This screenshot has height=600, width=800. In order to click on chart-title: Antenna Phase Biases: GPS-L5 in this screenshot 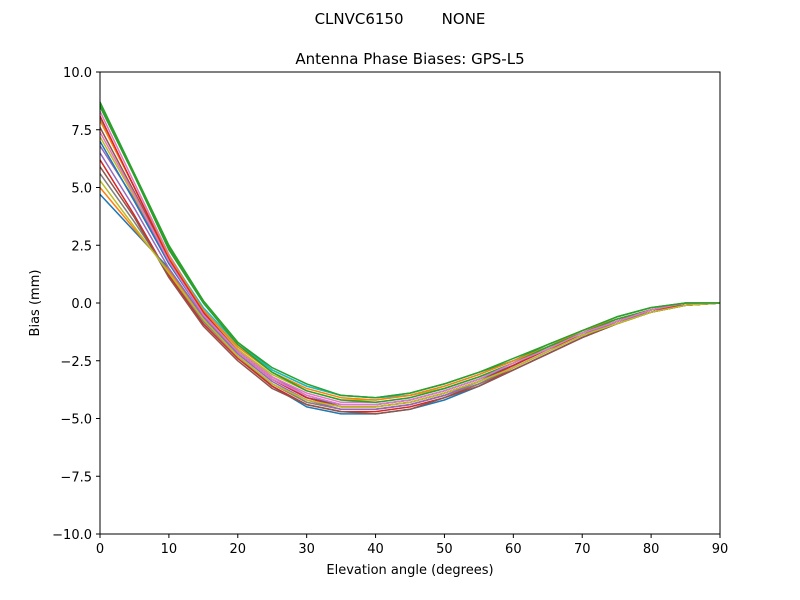, I will do `click(409, 59)`.